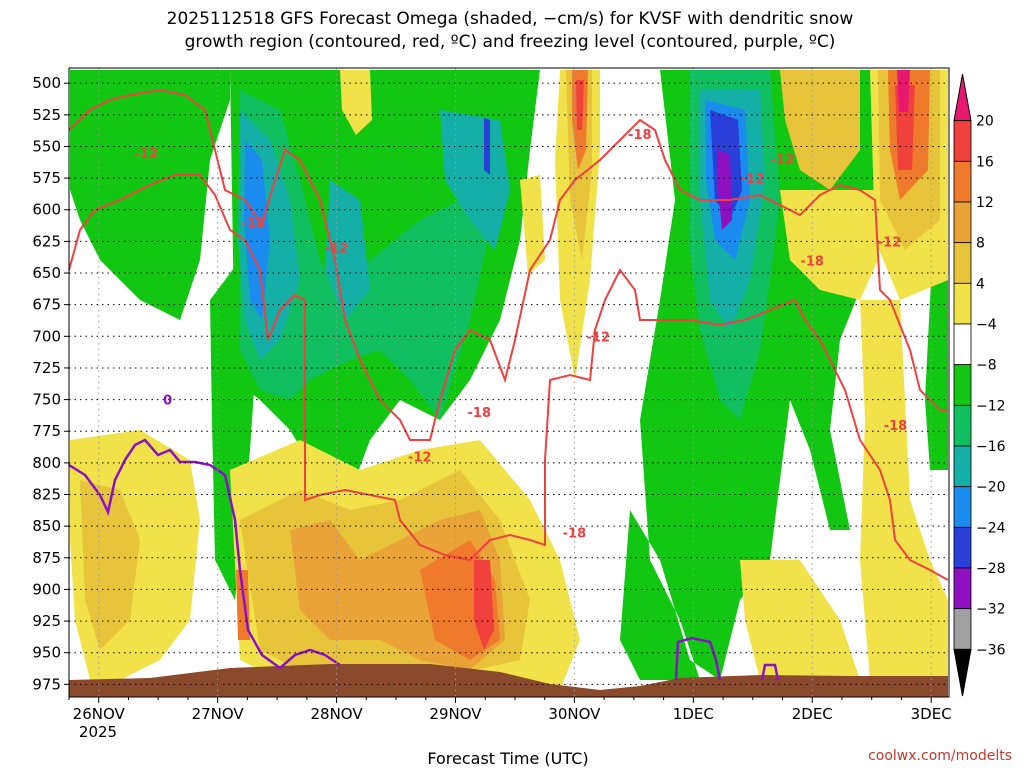  What do you see at coordinates (986, 366) in the screenshot?
I see `colorbar-label: −8` at bounding box center [986, 366].